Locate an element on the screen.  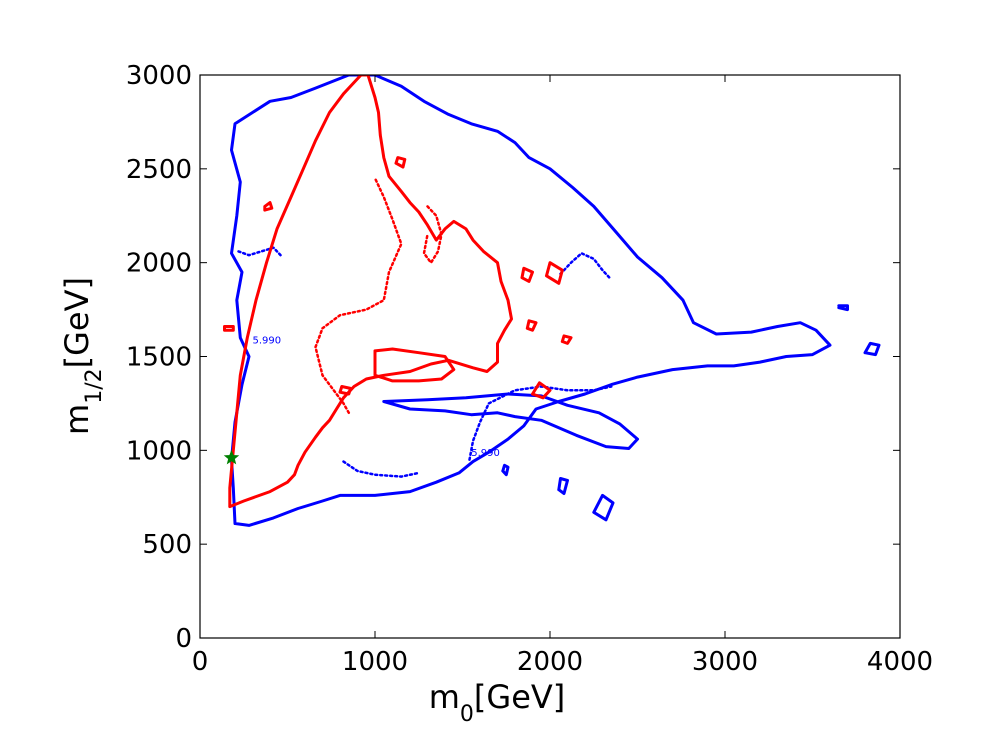
y-tick-label-0: 0 is located at coordinates (183, 639).